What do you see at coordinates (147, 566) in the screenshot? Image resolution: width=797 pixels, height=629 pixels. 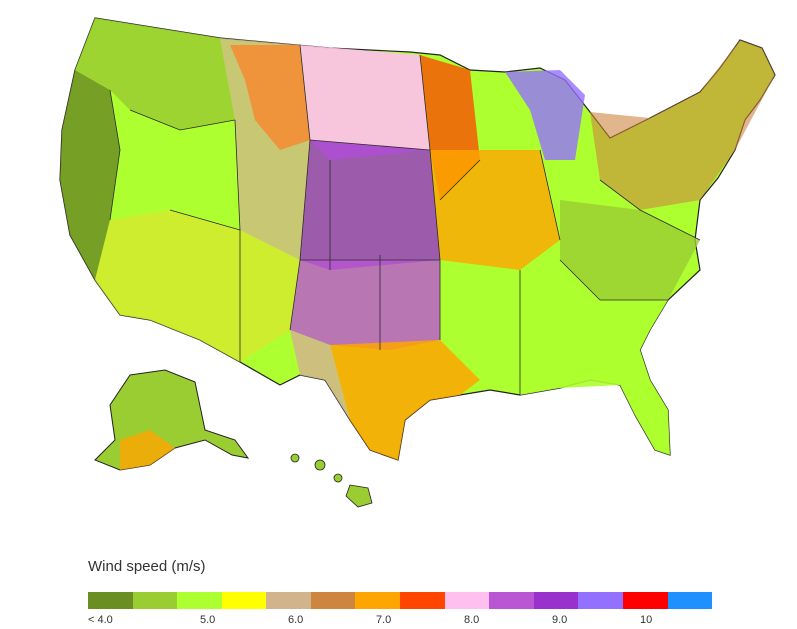 I see `legend-title: Wind speed (m/s)` at bounding box center [147, 566].